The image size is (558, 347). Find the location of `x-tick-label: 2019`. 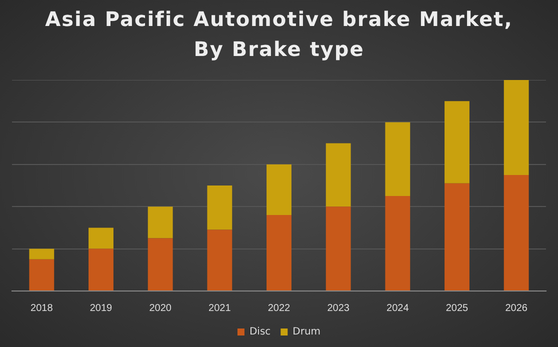

x-tick-label: 2019 is located at coordinates (101, 308).